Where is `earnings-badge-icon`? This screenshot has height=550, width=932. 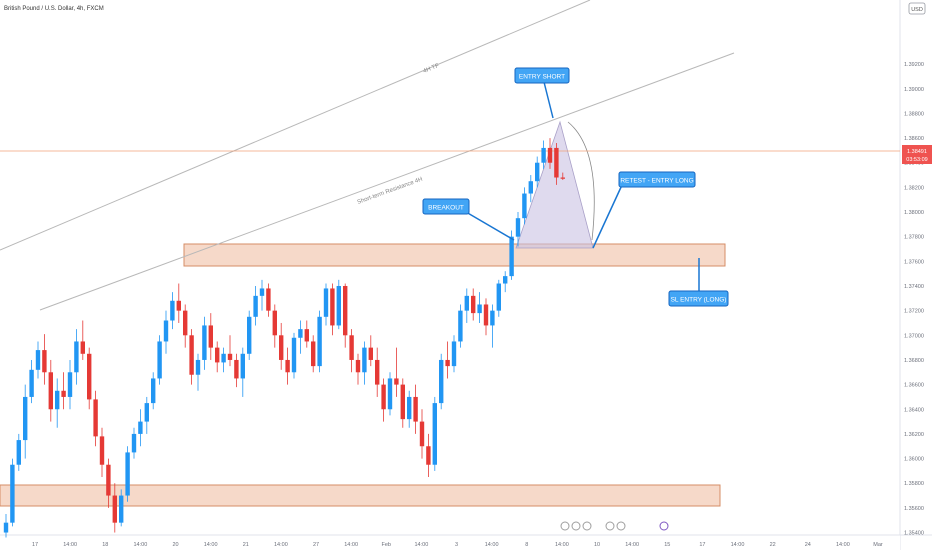
earnings-badge-icon is located at coordinates (664, 526).